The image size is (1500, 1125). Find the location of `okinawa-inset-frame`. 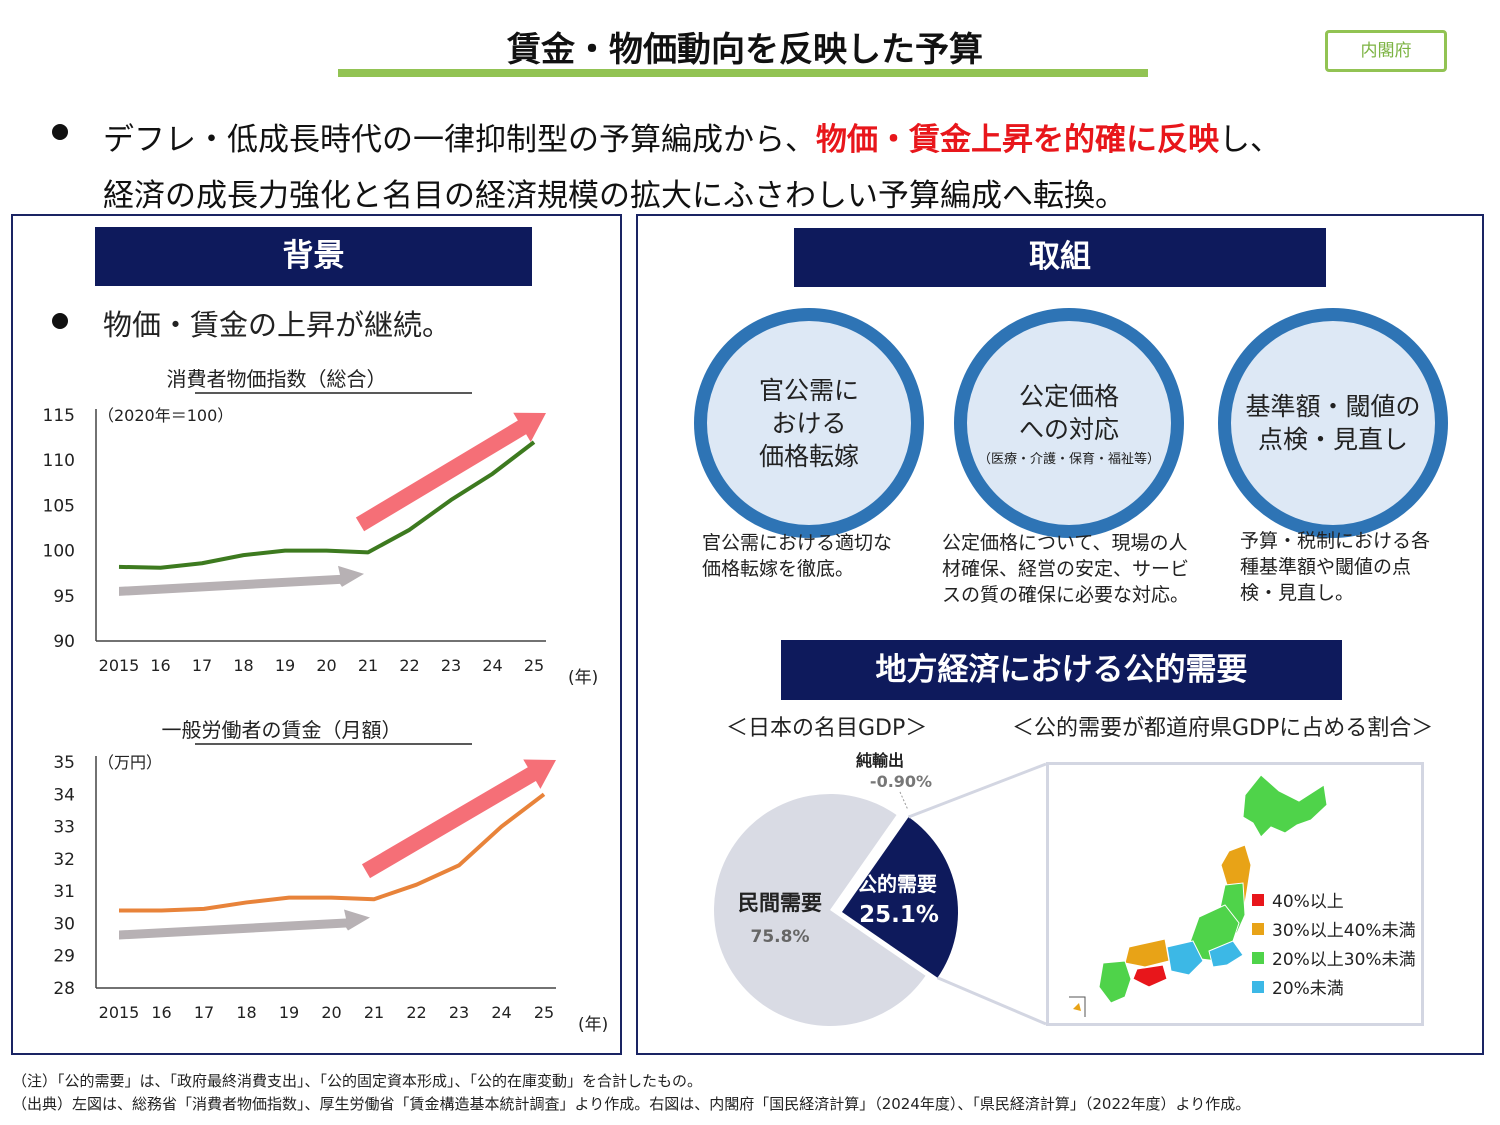

okinawa-inset-frame is located at coordinates (1077, 1006).